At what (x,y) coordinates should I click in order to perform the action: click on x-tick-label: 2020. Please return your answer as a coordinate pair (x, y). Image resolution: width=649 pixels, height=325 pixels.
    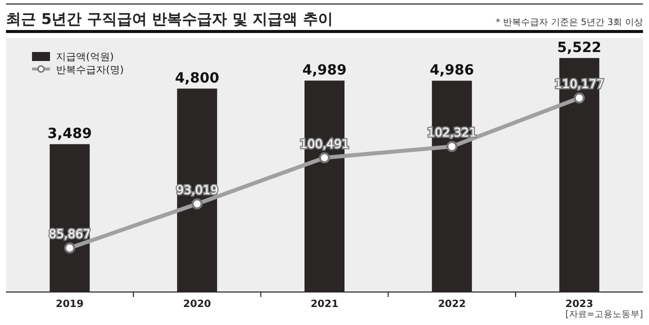
    Looking at the image, I should click on (197, 304).